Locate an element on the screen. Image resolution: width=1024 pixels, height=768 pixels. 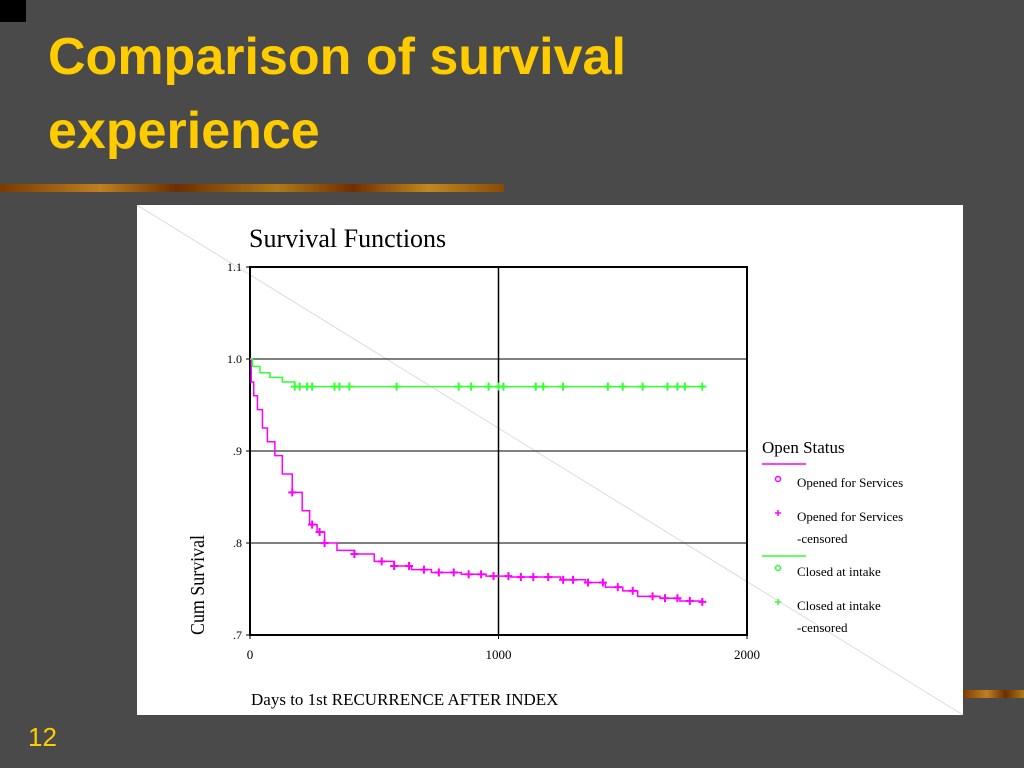
y-tick-label: .8 is located at coordinates (237, 543).